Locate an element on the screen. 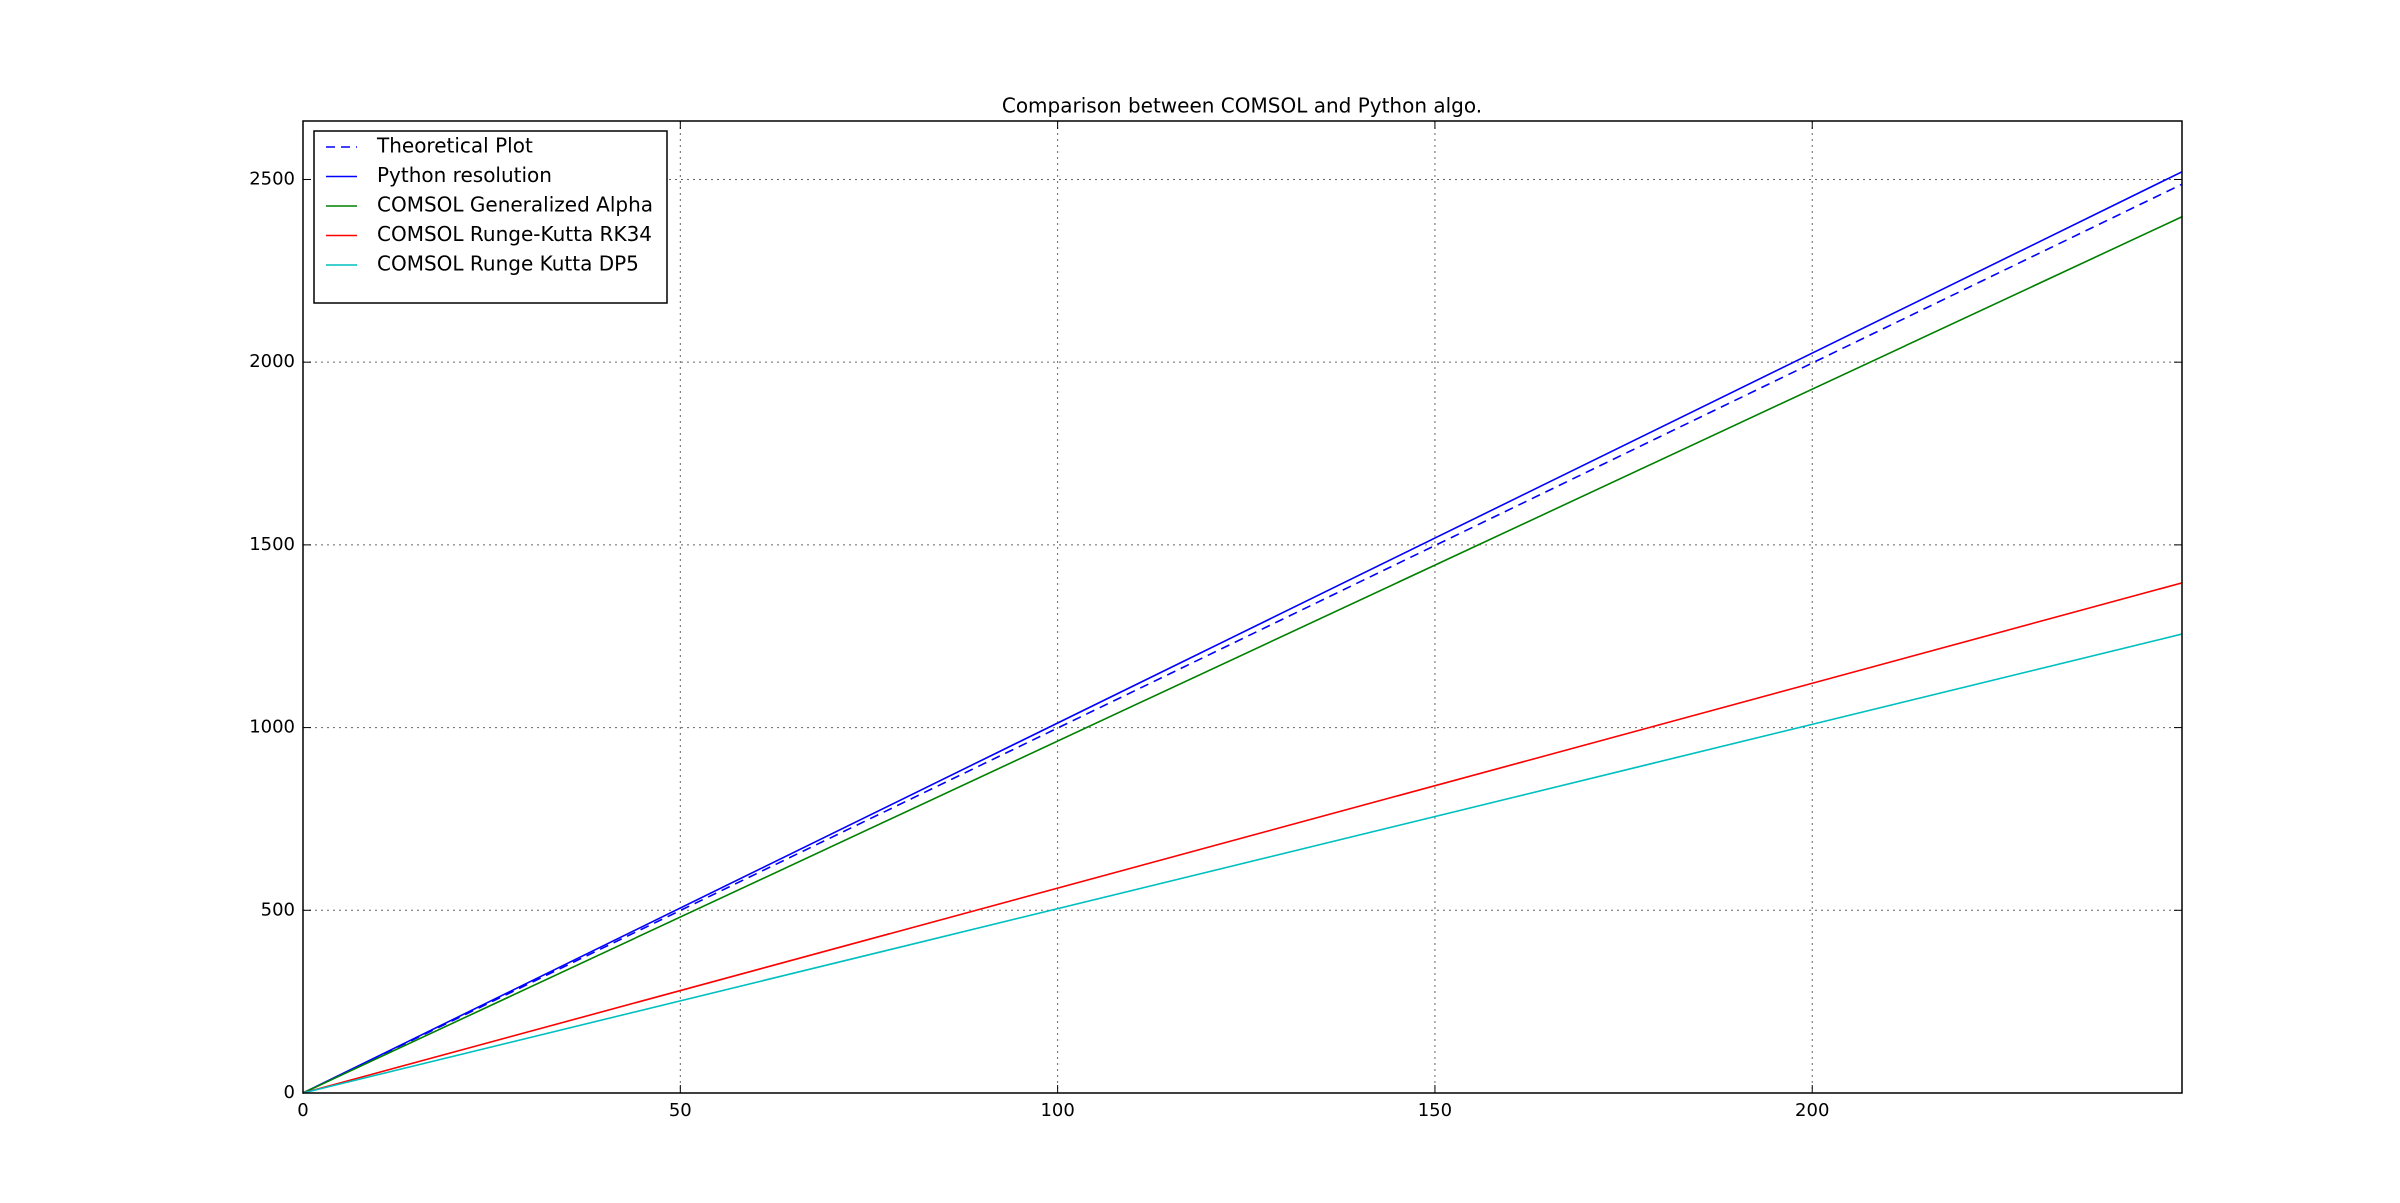 This screenshot has height=1203, width=2400. y-tick-label: 1500 is located at coordinates (272, 544).